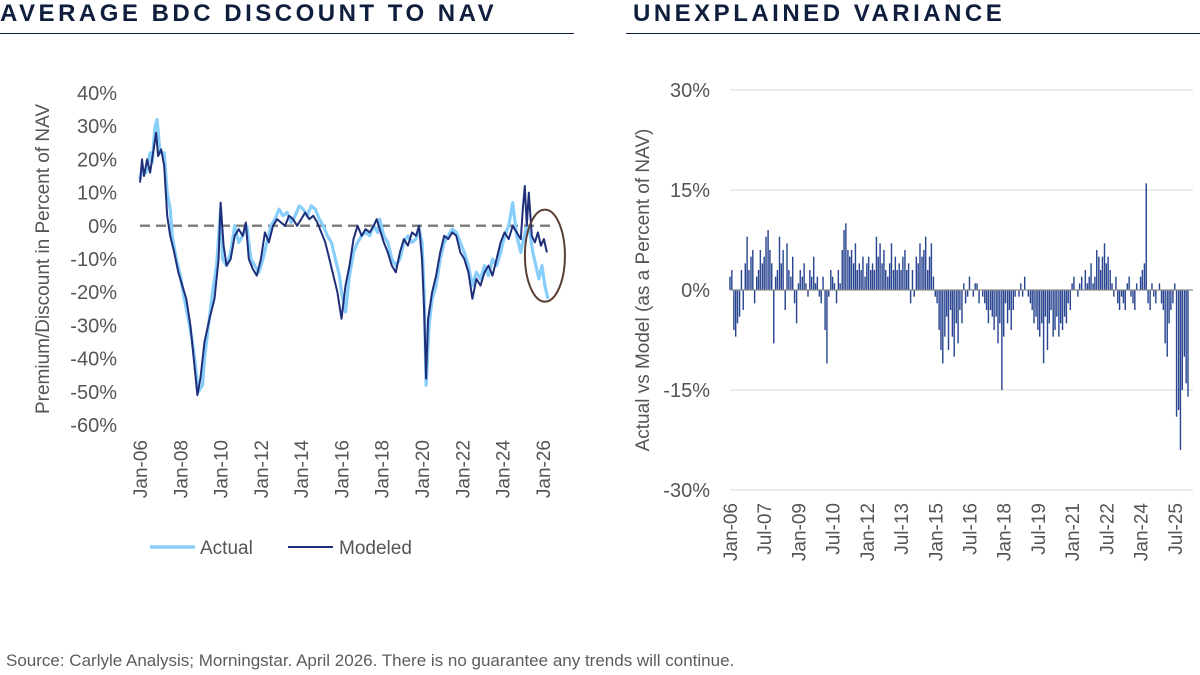 This screenshot has width=1200, height=675. Describe the element at coordinates (819, 13) in the screenshot. I see `right-chart-title: UNEXPLAINED VARIANCE` at that location.